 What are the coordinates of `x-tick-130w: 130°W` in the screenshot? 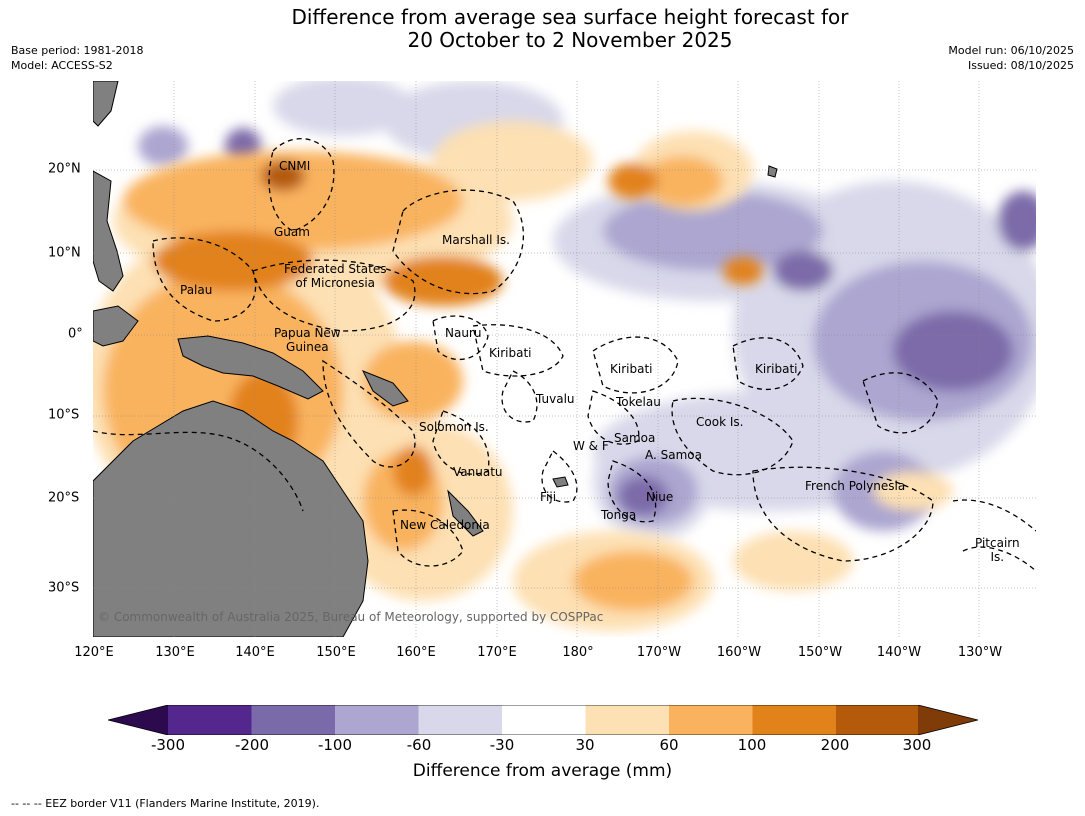 It's located at (980, 652).